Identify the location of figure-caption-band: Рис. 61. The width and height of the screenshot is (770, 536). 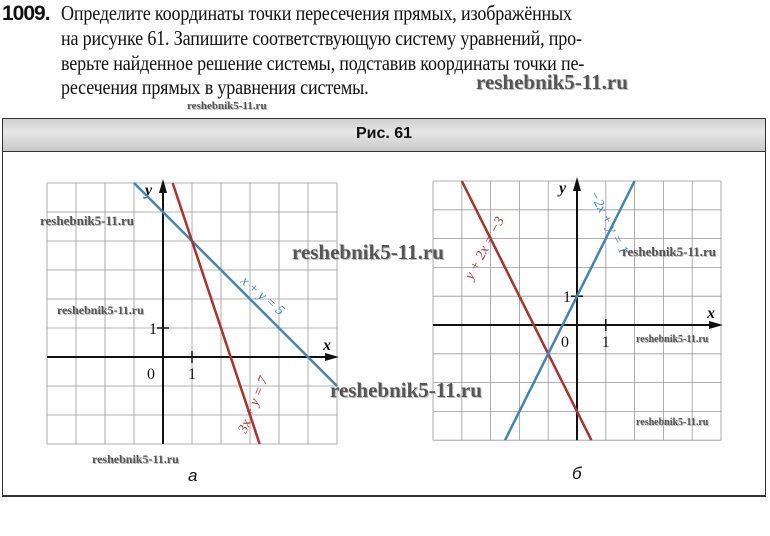
(384, 135).